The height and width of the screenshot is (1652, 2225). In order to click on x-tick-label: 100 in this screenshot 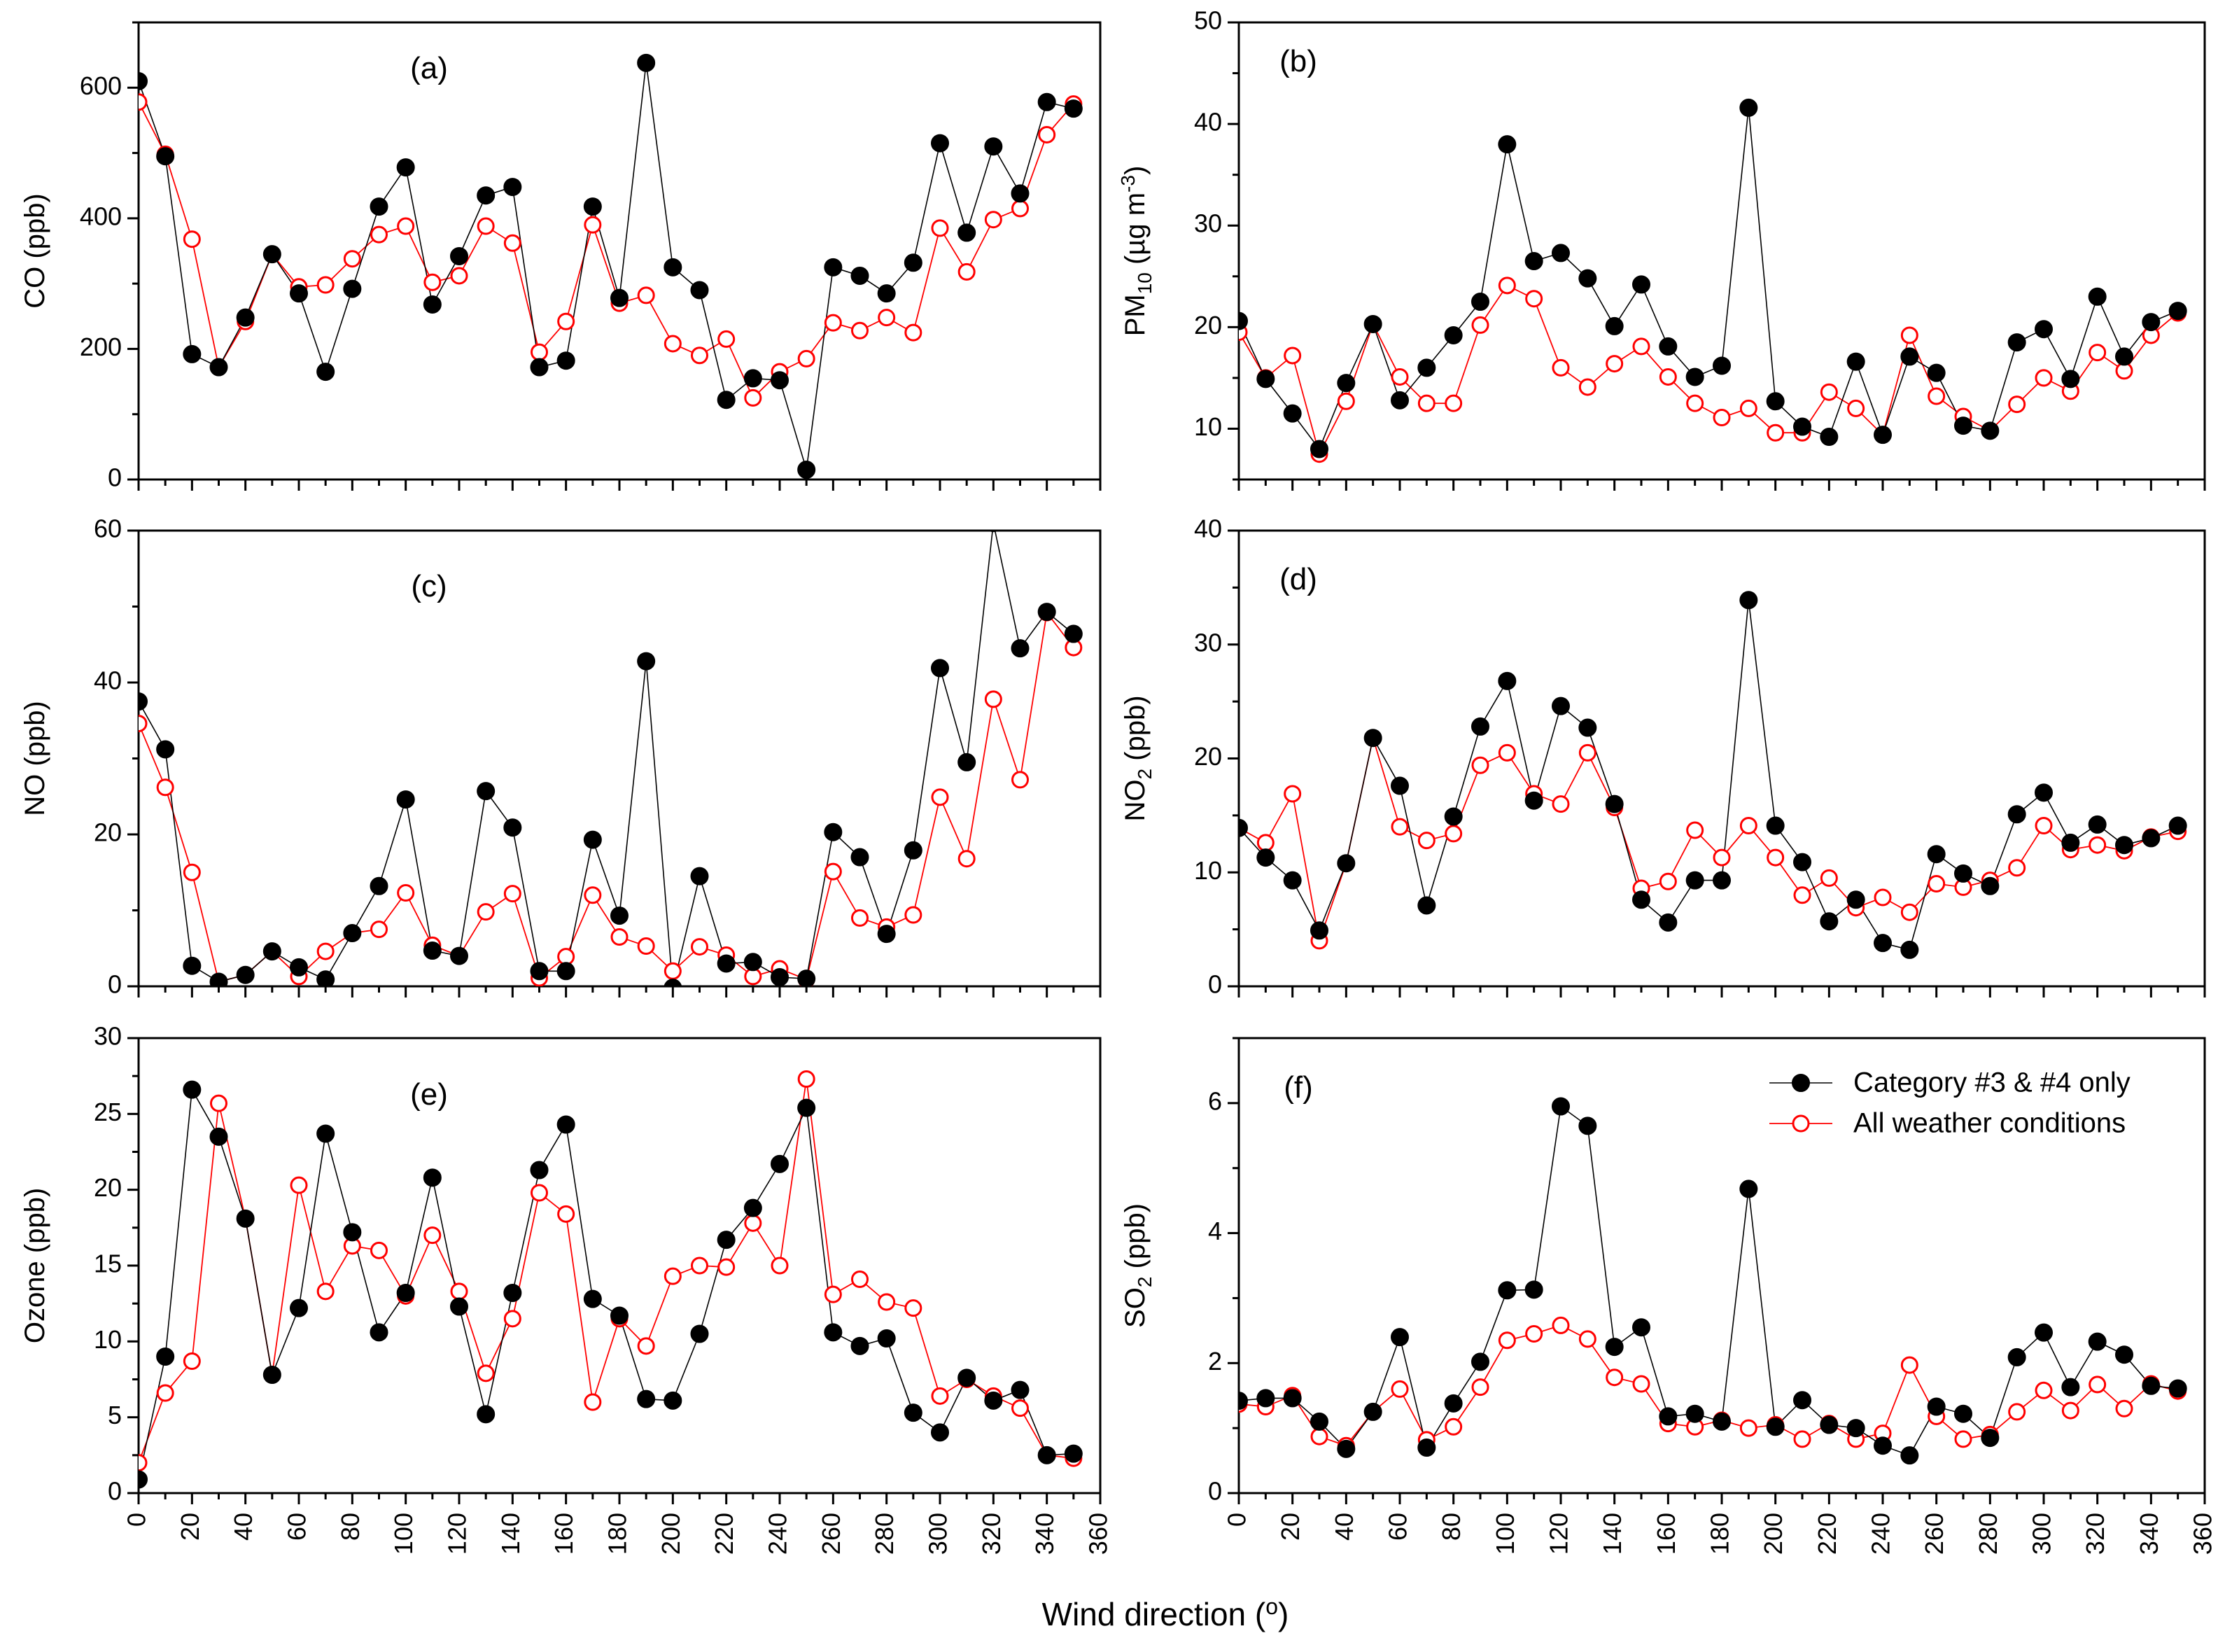, I will do `click(404, 1534)`.